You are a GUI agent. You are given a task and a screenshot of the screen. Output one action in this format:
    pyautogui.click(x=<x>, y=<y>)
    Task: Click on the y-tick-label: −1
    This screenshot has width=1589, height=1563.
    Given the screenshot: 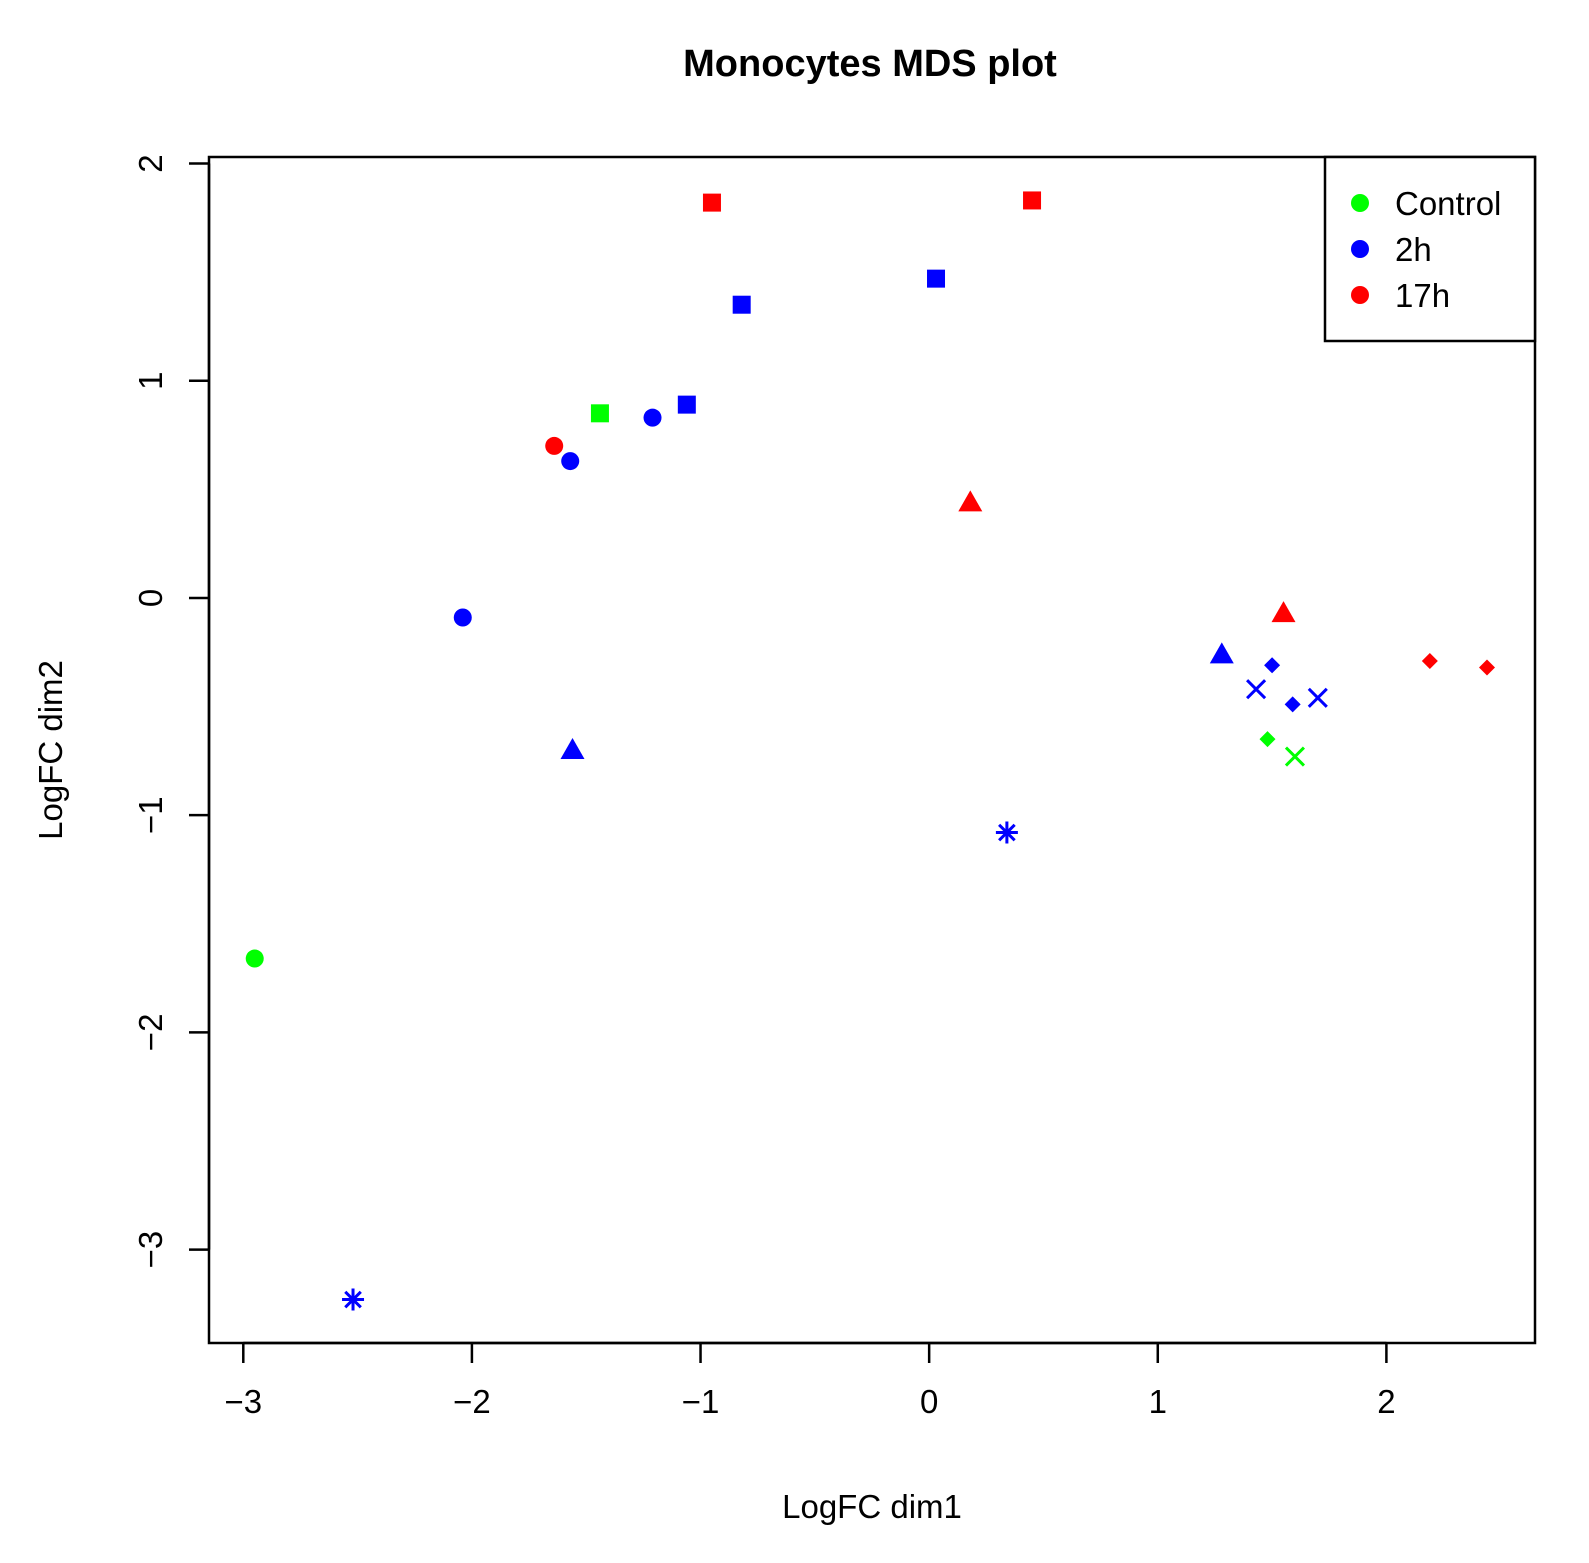 What is the action you would take?
    pyautogui.click(x=150, y=815)
    